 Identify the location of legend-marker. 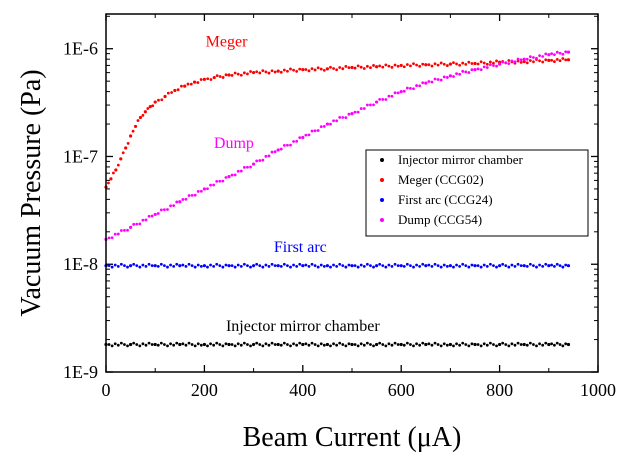
(382, 220).